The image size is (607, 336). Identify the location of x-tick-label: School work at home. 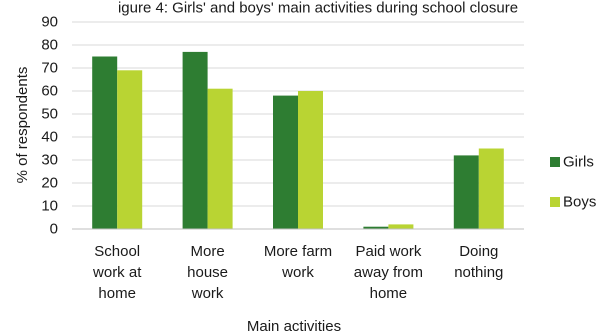
(117, 272).